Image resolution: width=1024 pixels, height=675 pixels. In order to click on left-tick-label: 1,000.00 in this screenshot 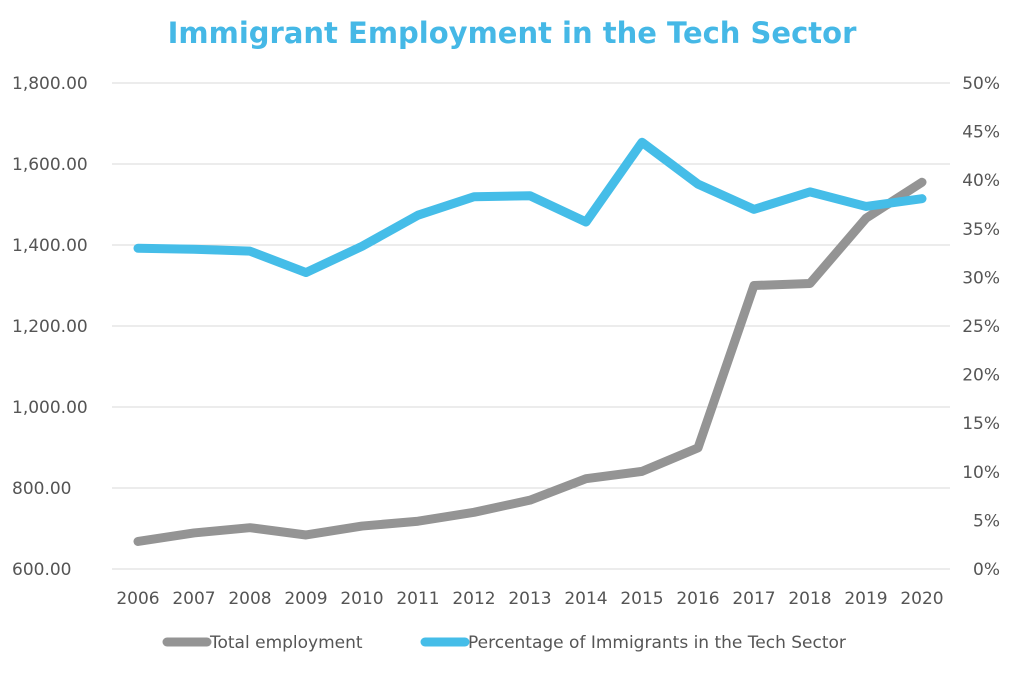, I will do `click(50, 408)`.